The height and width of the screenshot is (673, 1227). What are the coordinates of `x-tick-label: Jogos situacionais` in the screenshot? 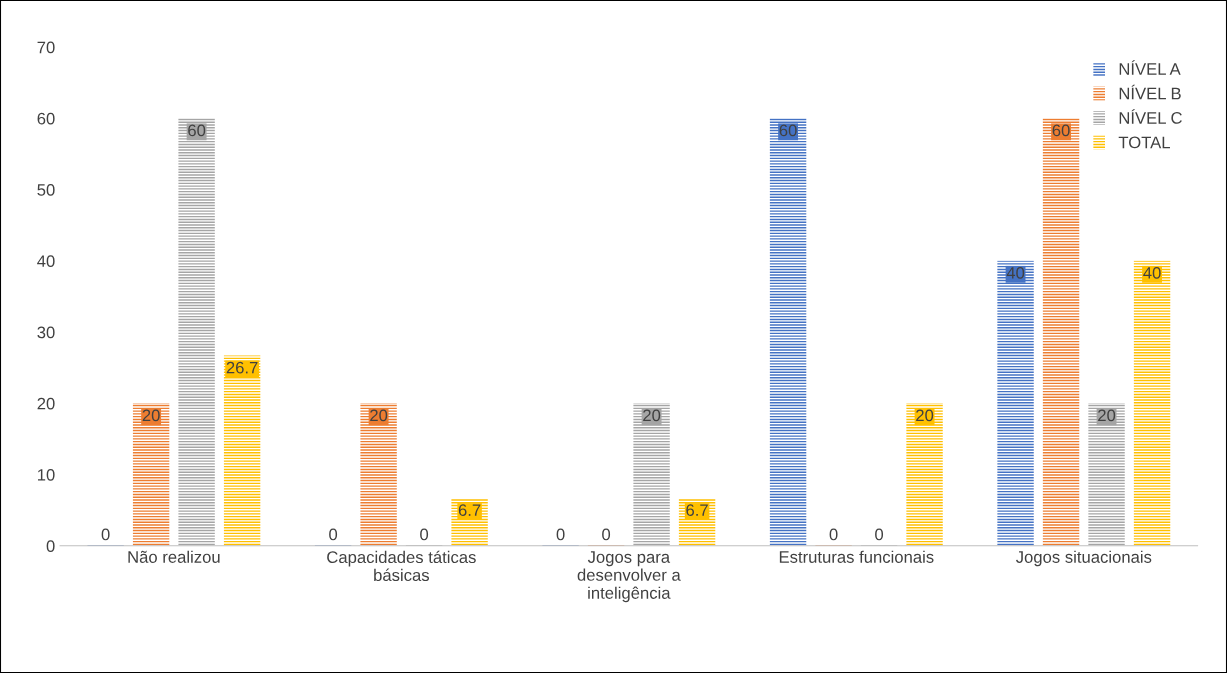 It's located at (1083, 558).